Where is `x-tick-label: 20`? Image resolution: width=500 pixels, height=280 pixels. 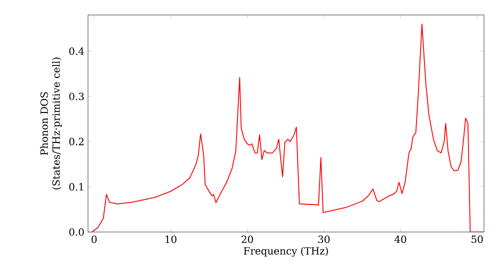 x-tick-label: 20 is located at coordinates (248, 240).